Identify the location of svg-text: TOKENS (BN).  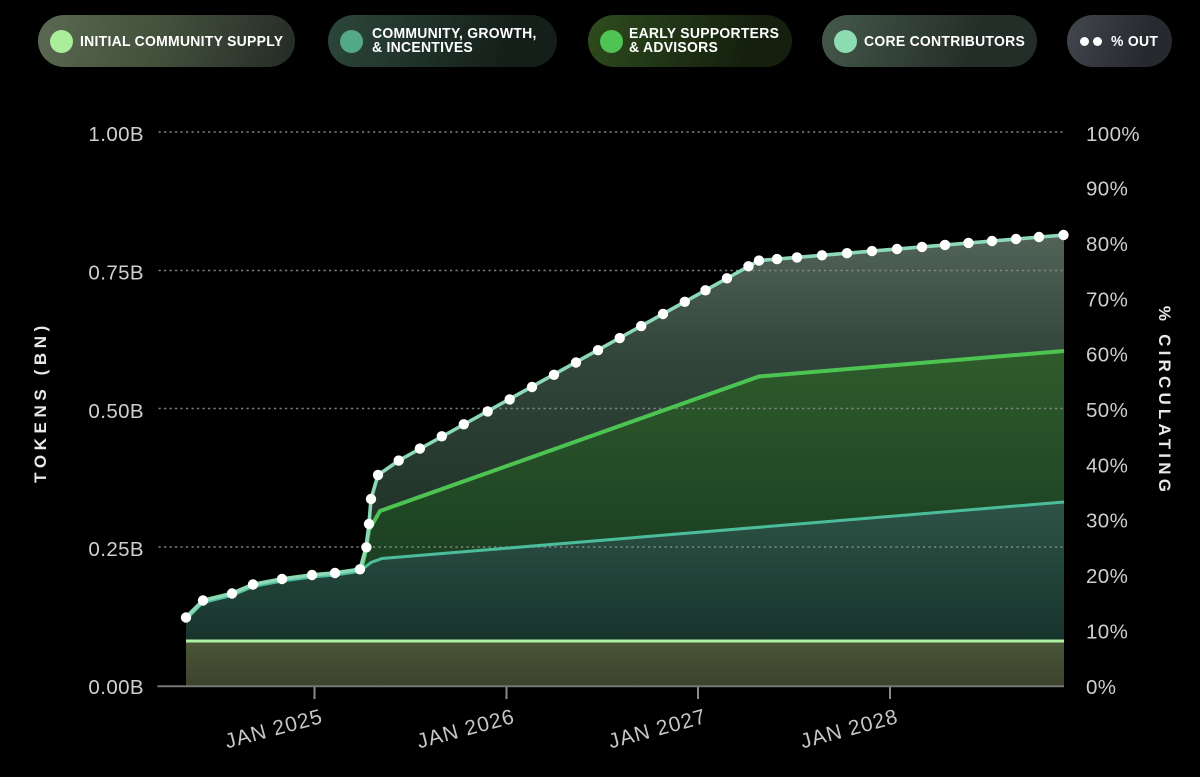
(40, 402).